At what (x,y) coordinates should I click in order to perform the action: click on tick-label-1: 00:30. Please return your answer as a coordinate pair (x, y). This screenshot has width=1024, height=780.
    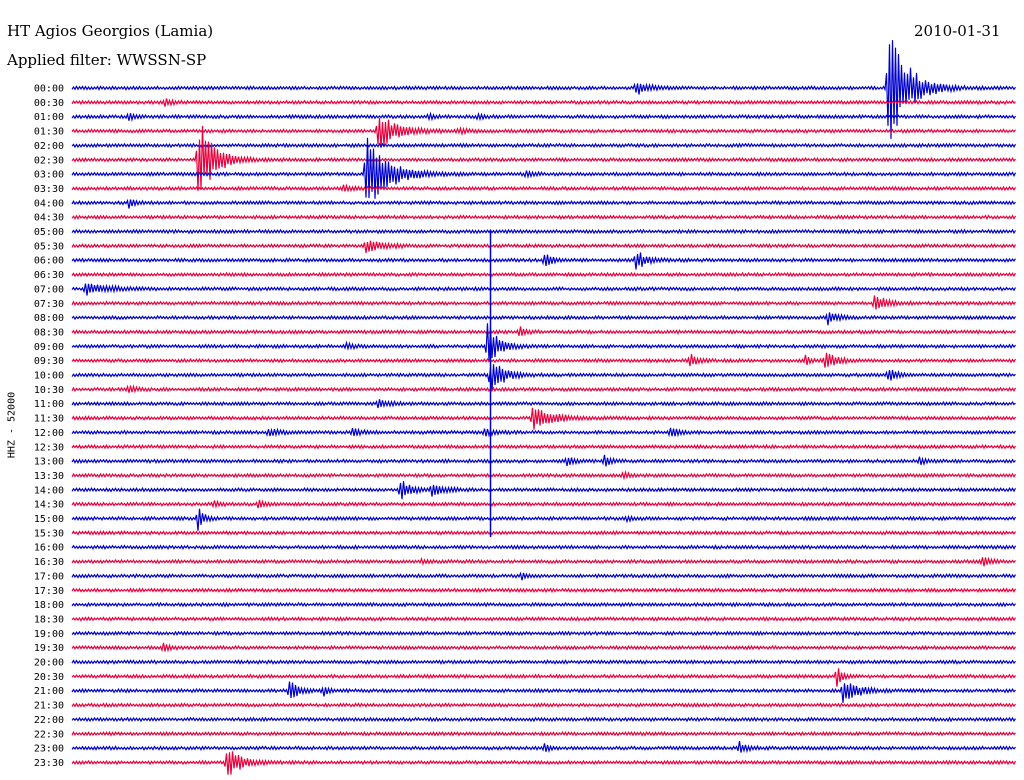
    Looking at the image, I should click on (49, 103).